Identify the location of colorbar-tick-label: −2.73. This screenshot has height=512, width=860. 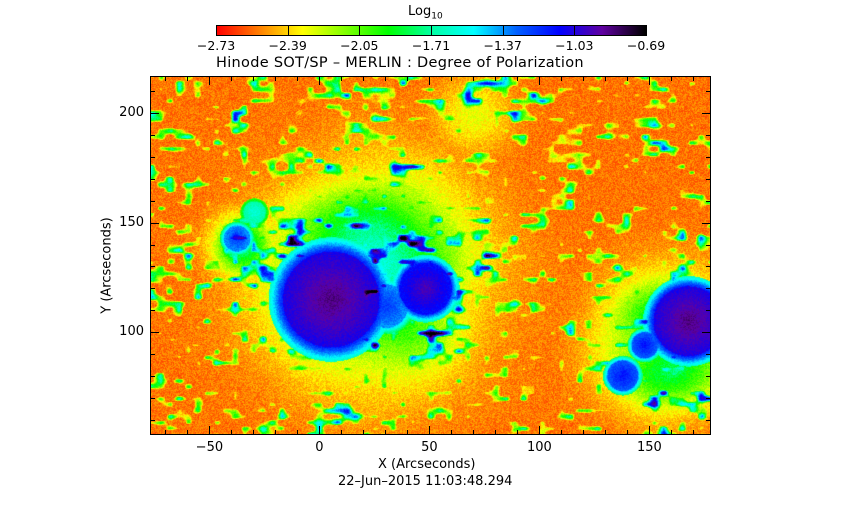
(216, 45).